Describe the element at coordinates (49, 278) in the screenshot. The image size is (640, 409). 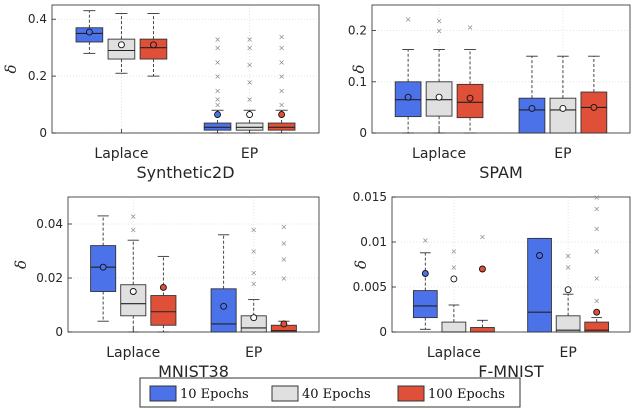
I see `y-tick-label: 0.02` at that location.